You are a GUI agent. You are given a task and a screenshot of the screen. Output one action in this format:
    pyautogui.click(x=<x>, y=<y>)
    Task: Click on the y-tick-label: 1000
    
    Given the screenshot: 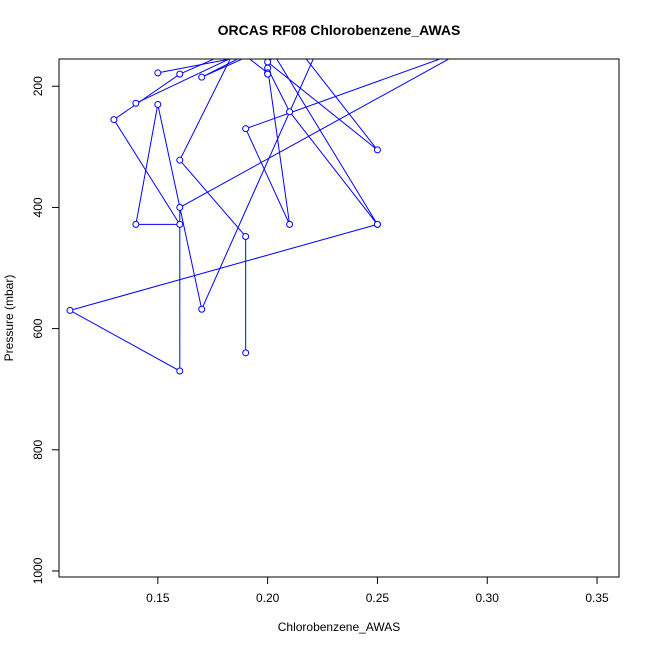 What is the action you would take?
    pyautogui.click(x=38, y=570)
    